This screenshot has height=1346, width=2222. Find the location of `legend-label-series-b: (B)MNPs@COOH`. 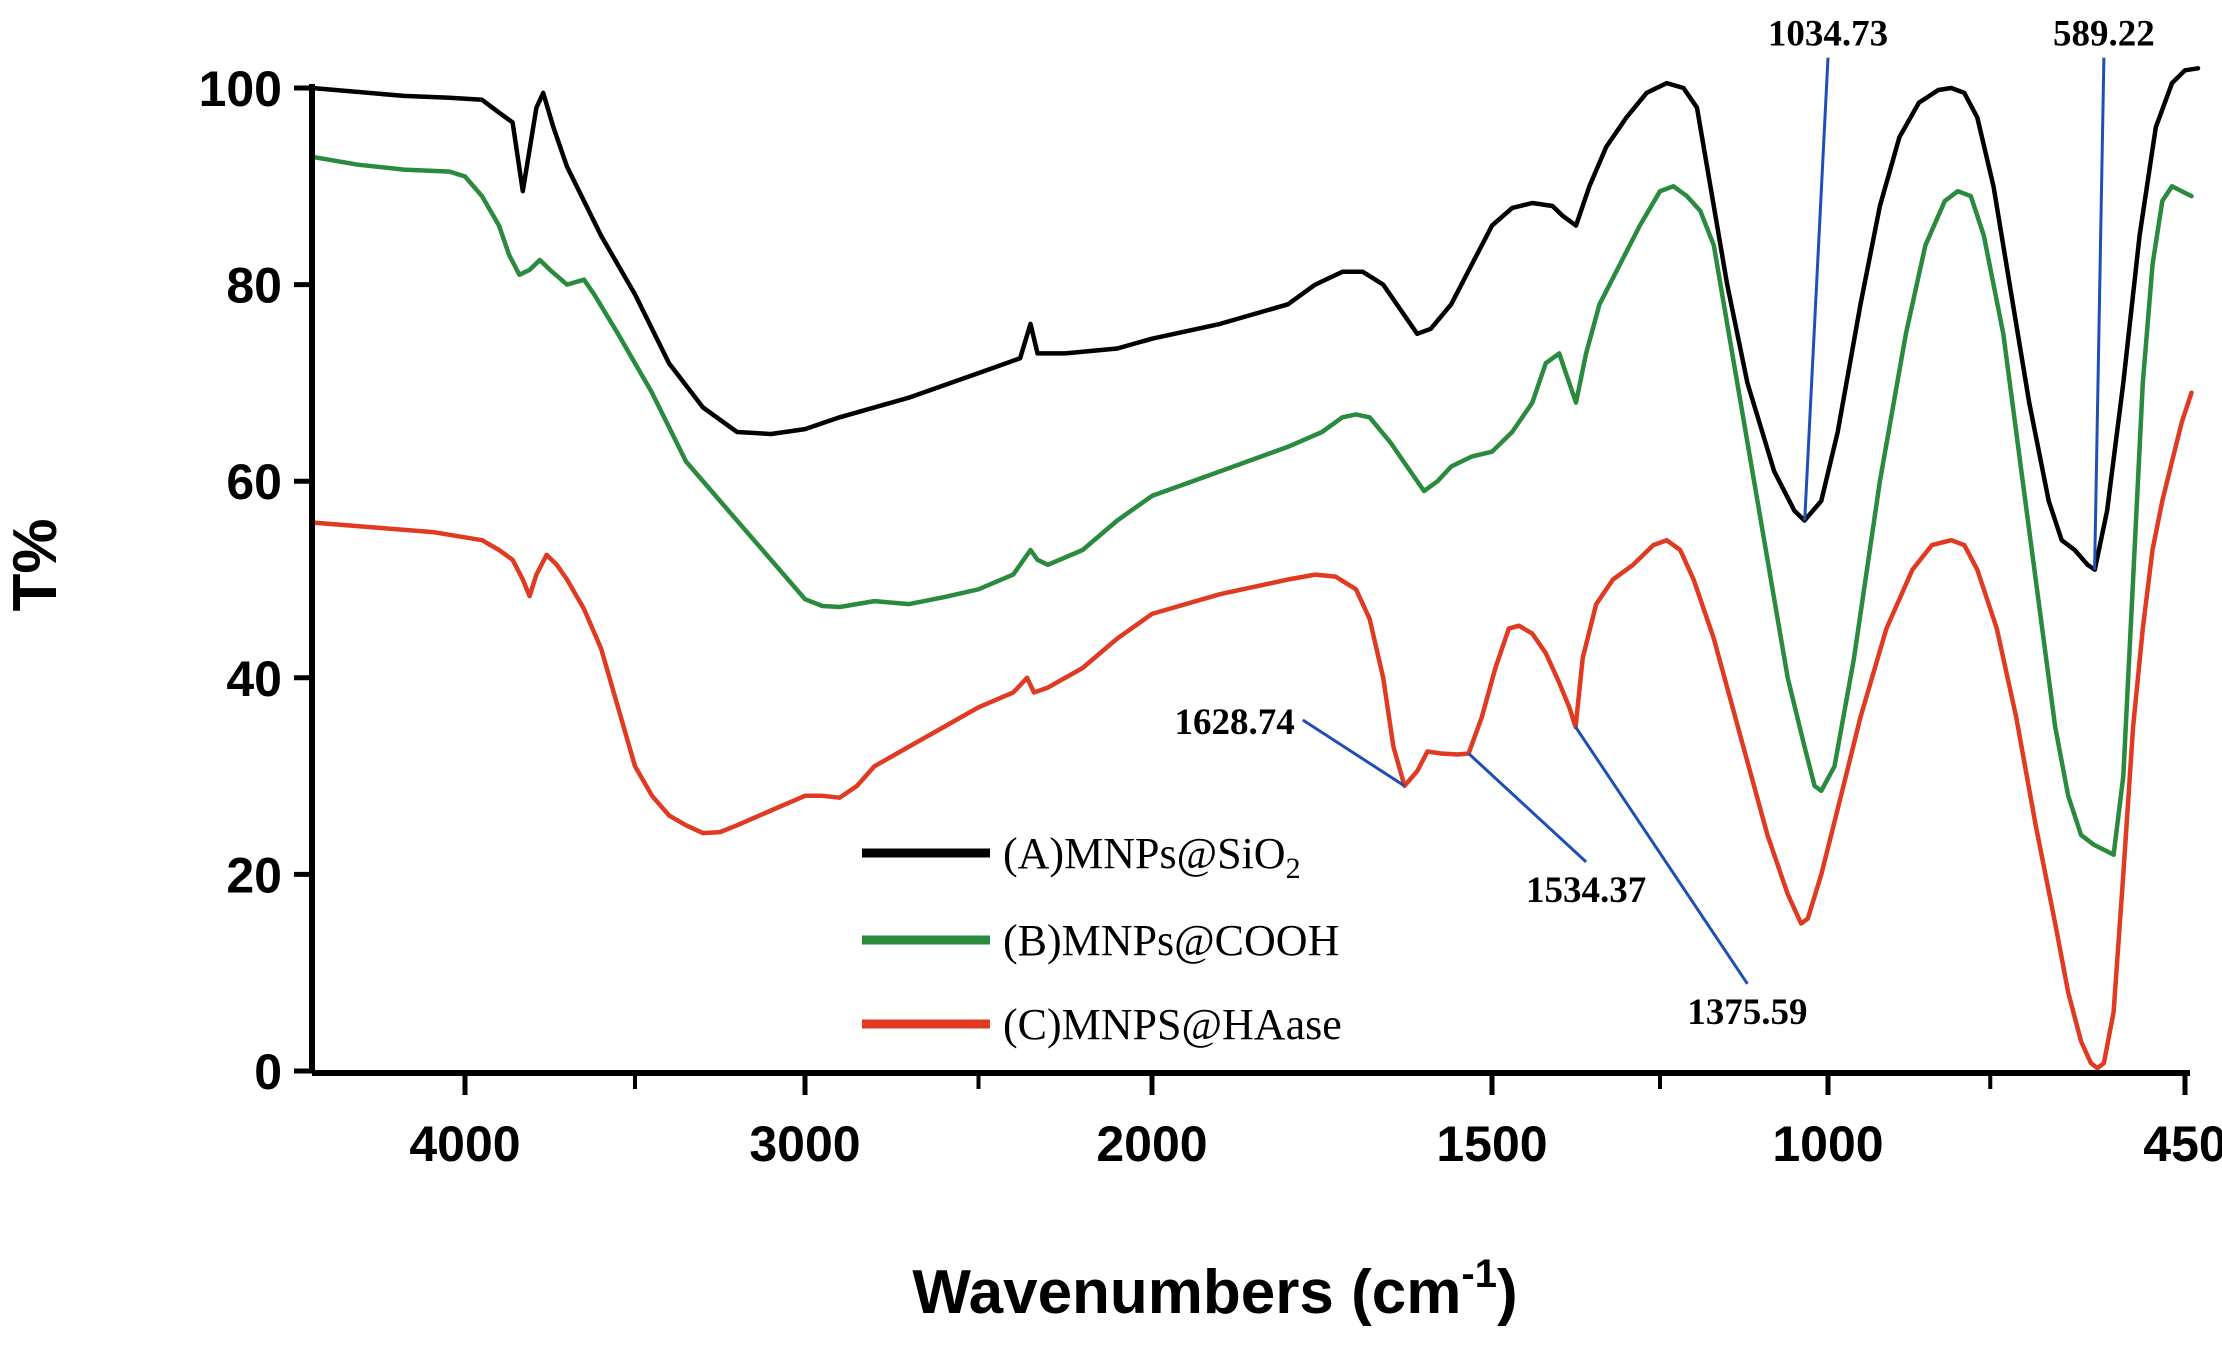

legend-label-series-b: (B)MNPs@COOH is located at coordinates (1171, 940).